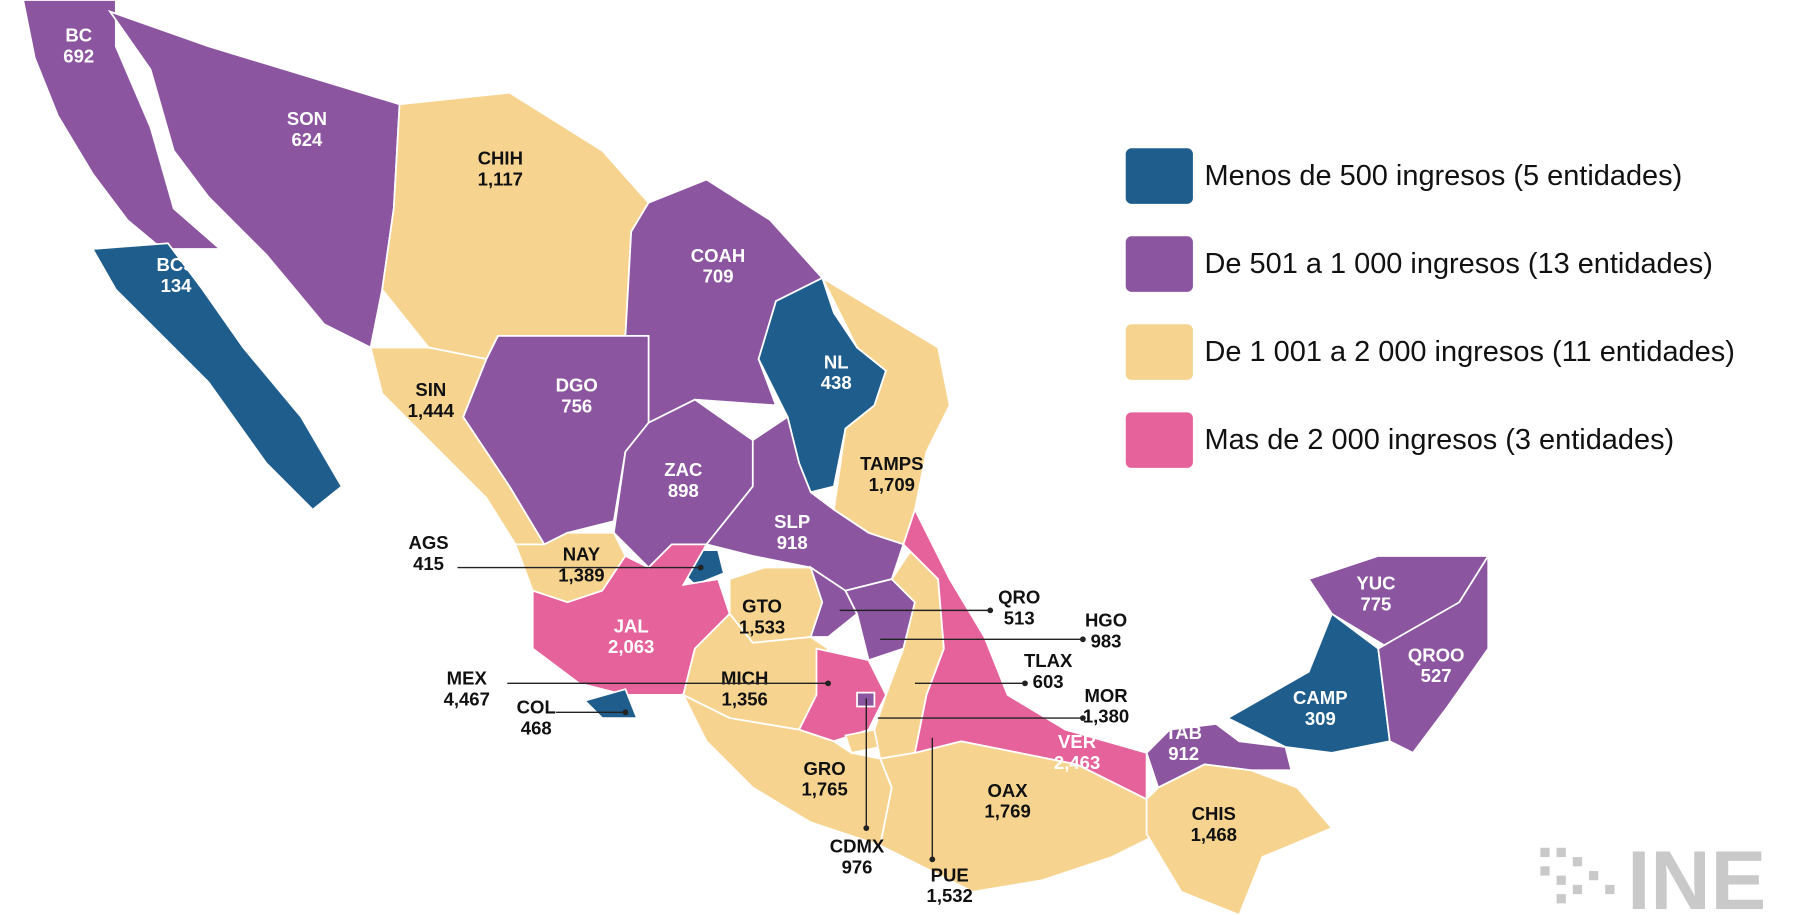  What do you see at coordinates (1458, 264) in the screenshot?
I see `legend-label: De 501 a 1 000 ingresos (13 entidades)` at bounding box center [1458, 264].